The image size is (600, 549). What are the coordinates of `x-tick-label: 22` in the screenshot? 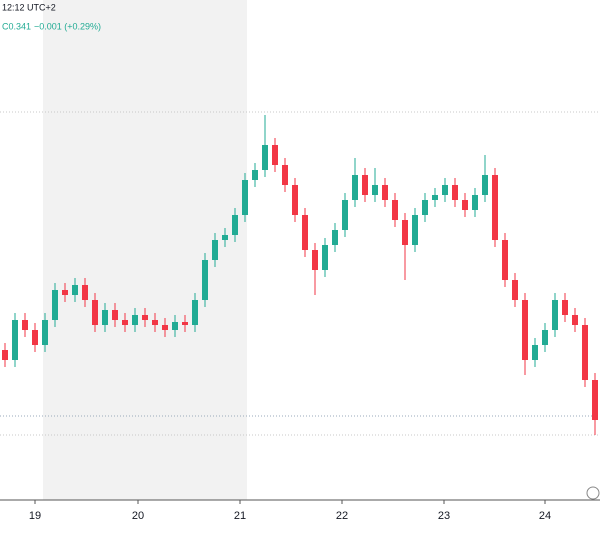 It's located at (342, 516).